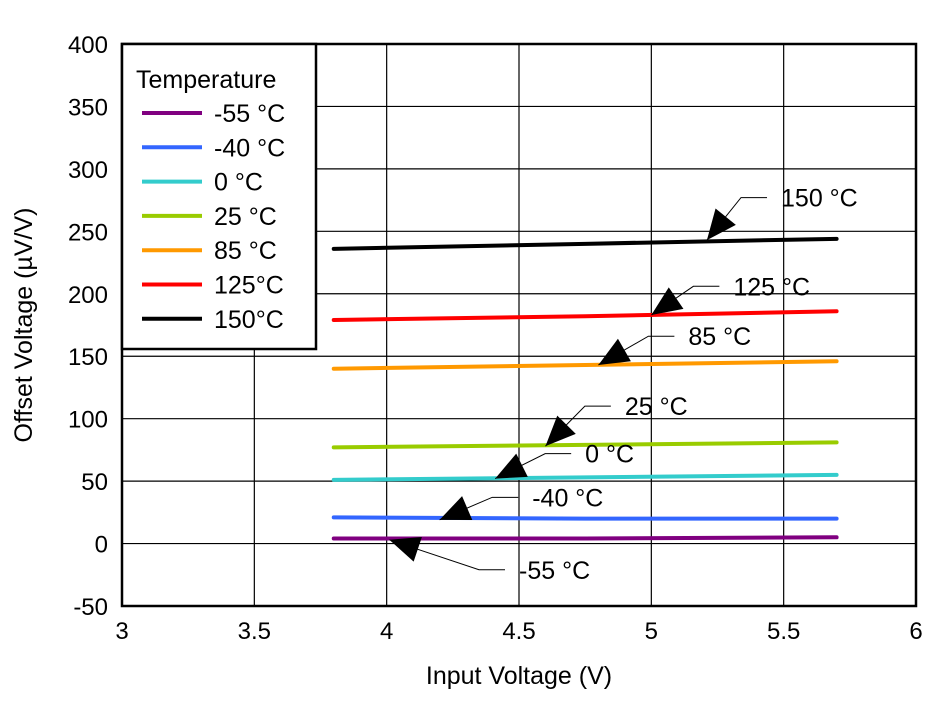 This screenshot has height=706, width=948. Describe the element at coordinates (519, 676) in the screenshot. I see `x-axis-label: Input Voltage (V)` at that location.